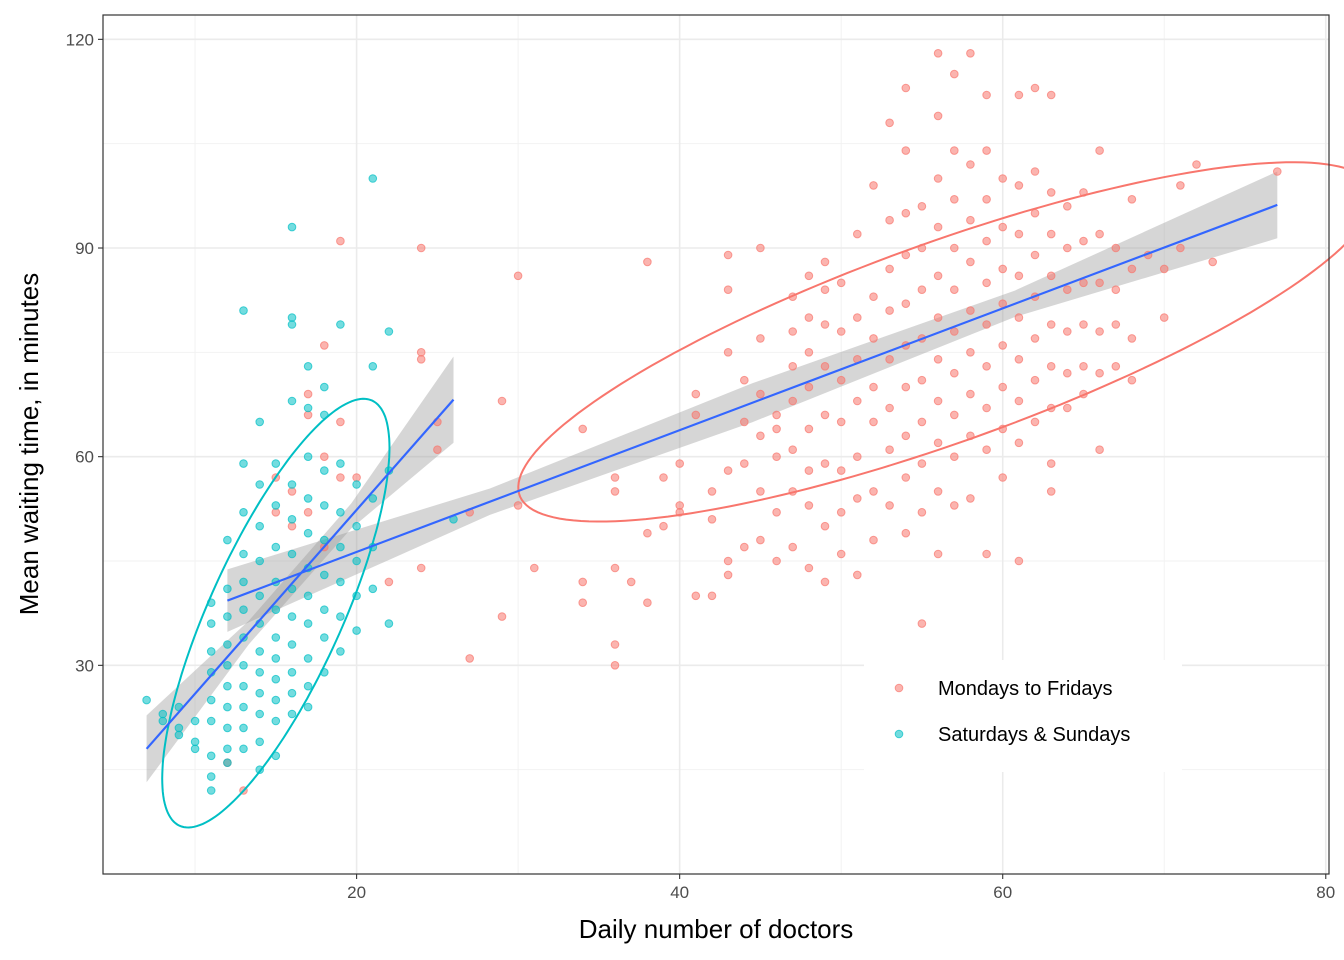  I want to click on legend-key-weekend, so click(899, 734).